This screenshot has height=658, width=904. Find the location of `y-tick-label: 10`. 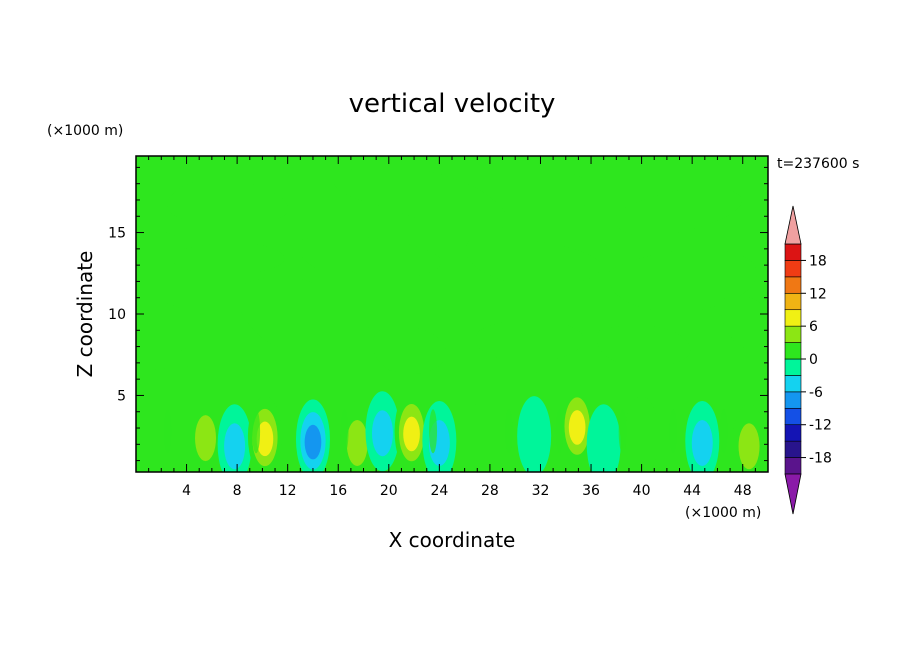

y-tick-label: 10 is located at coordinates (117, 315).